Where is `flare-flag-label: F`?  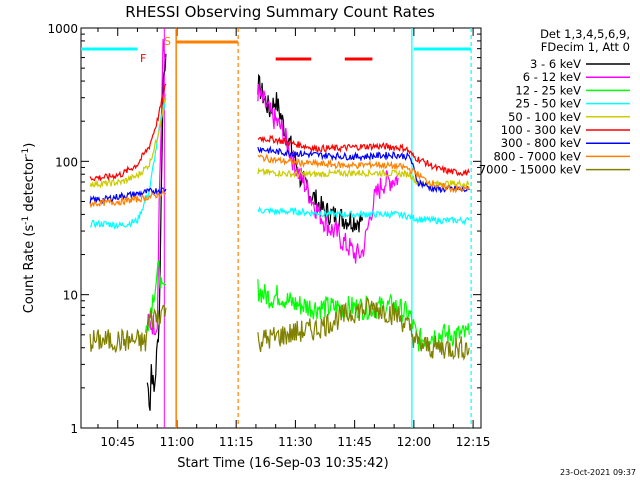
flare-flag-label: F is located at coordinates (143, 58).